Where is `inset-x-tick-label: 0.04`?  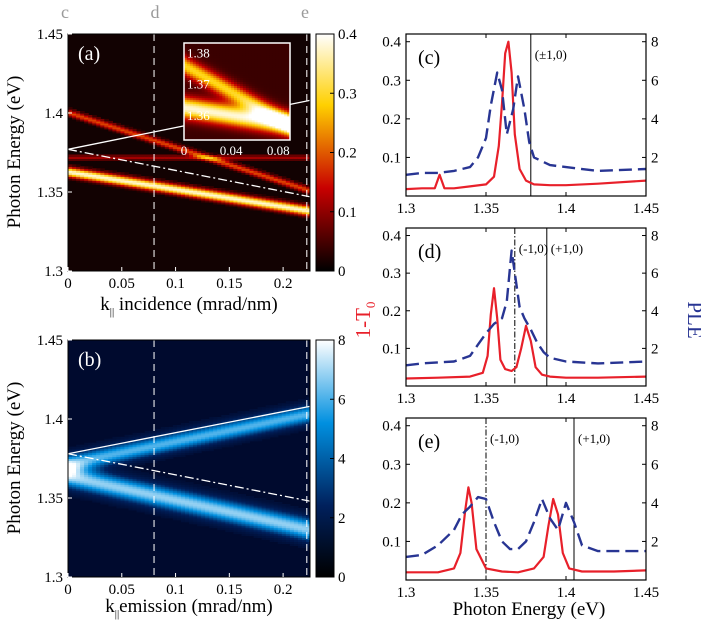
inset-x-tick-label: 0.04 is located at coordinates (231, 150).